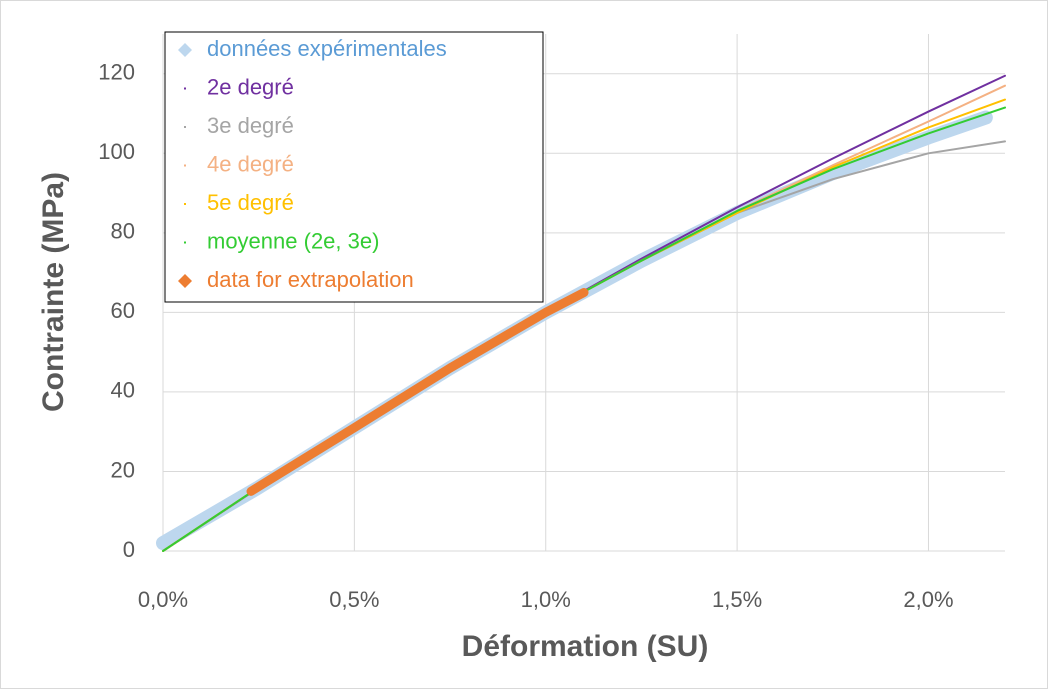 The image size is (1048, 694). I want to click on legend-label: 2e degré, so click(250, 86).